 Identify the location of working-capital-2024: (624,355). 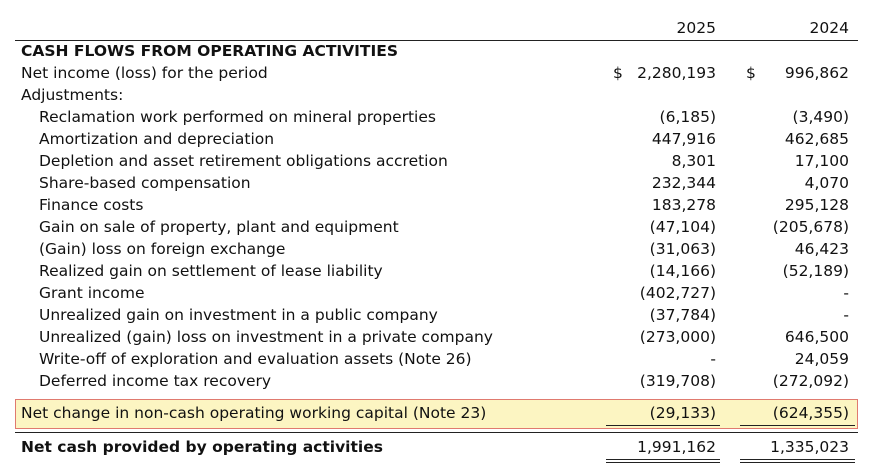
(810, 413).